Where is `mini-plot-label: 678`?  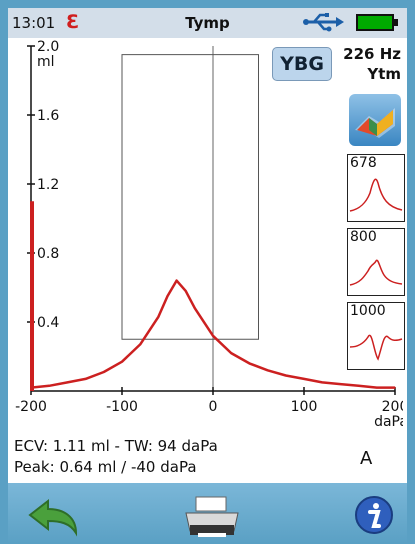
mini-plot-label: 678 is located at coordinates (363, 163).